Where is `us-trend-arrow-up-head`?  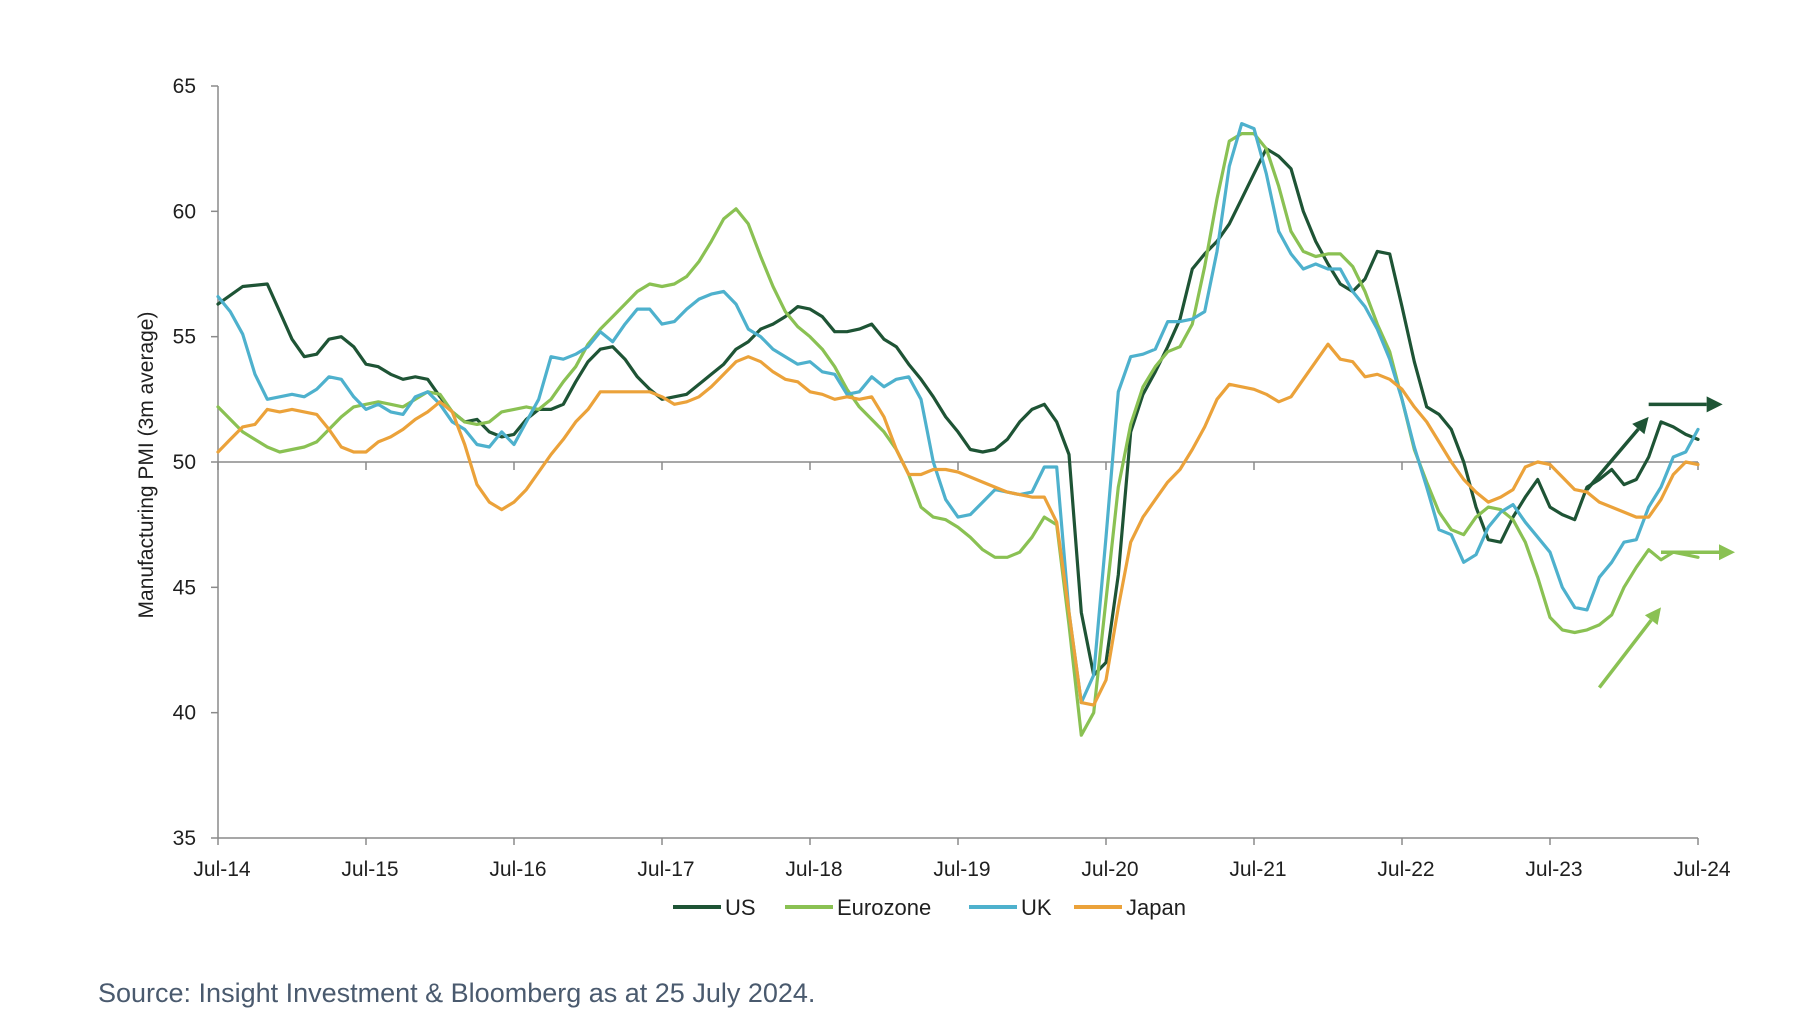 us-trend-arrow-up-head is located at coordinates (1640, 425).